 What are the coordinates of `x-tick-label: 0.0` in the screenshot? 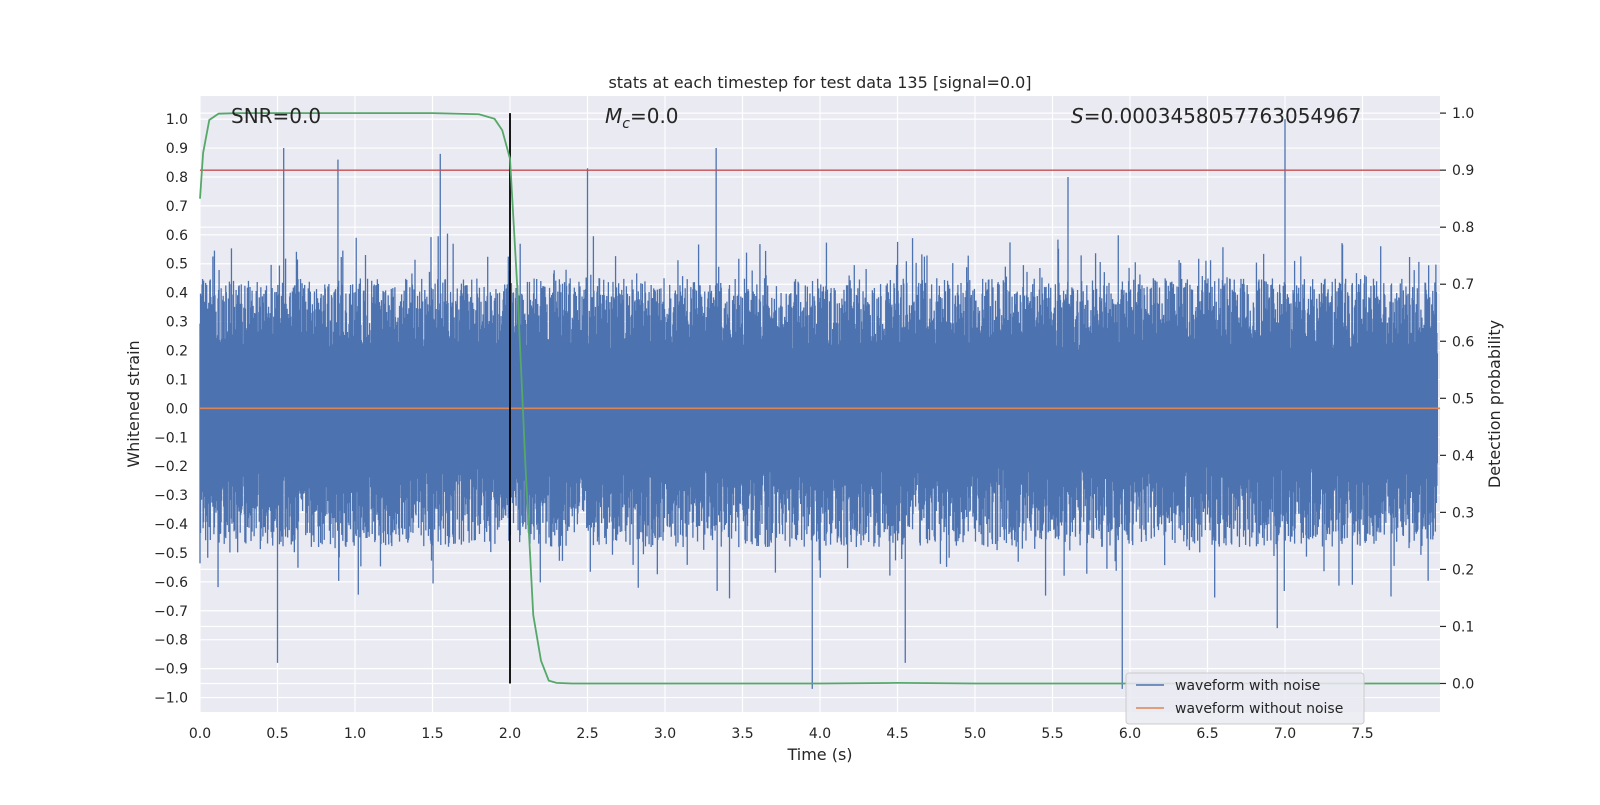 It's located at (200, 734).